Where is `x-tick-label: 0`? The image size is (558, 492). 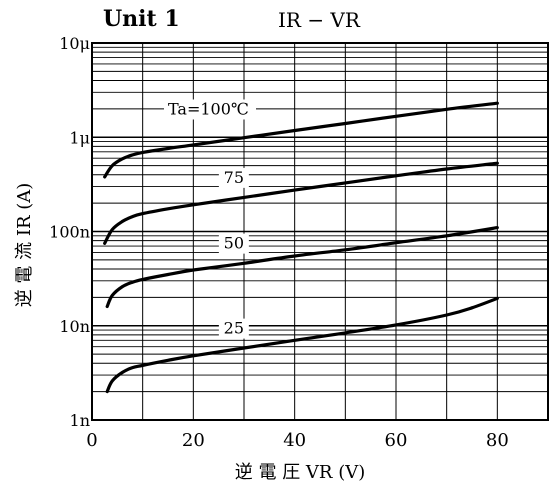 x-tick-label: 0 is located at coordinates (91, 440).